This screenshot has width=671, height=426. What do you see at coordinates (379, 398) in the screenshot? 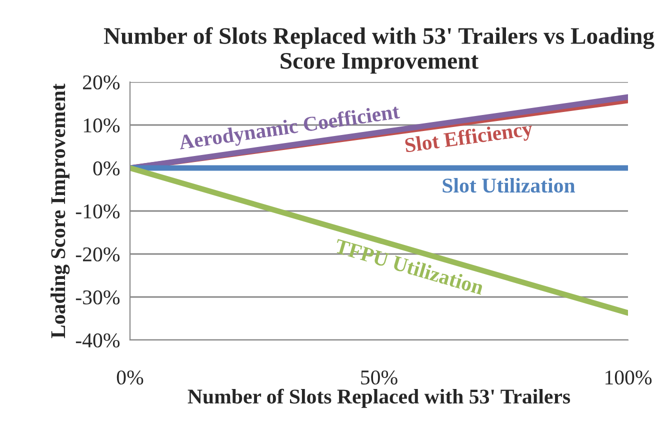
I see `x-axis-title: Number of Slots Replaced with 53' Trailers` at bounding box center [379, 398].